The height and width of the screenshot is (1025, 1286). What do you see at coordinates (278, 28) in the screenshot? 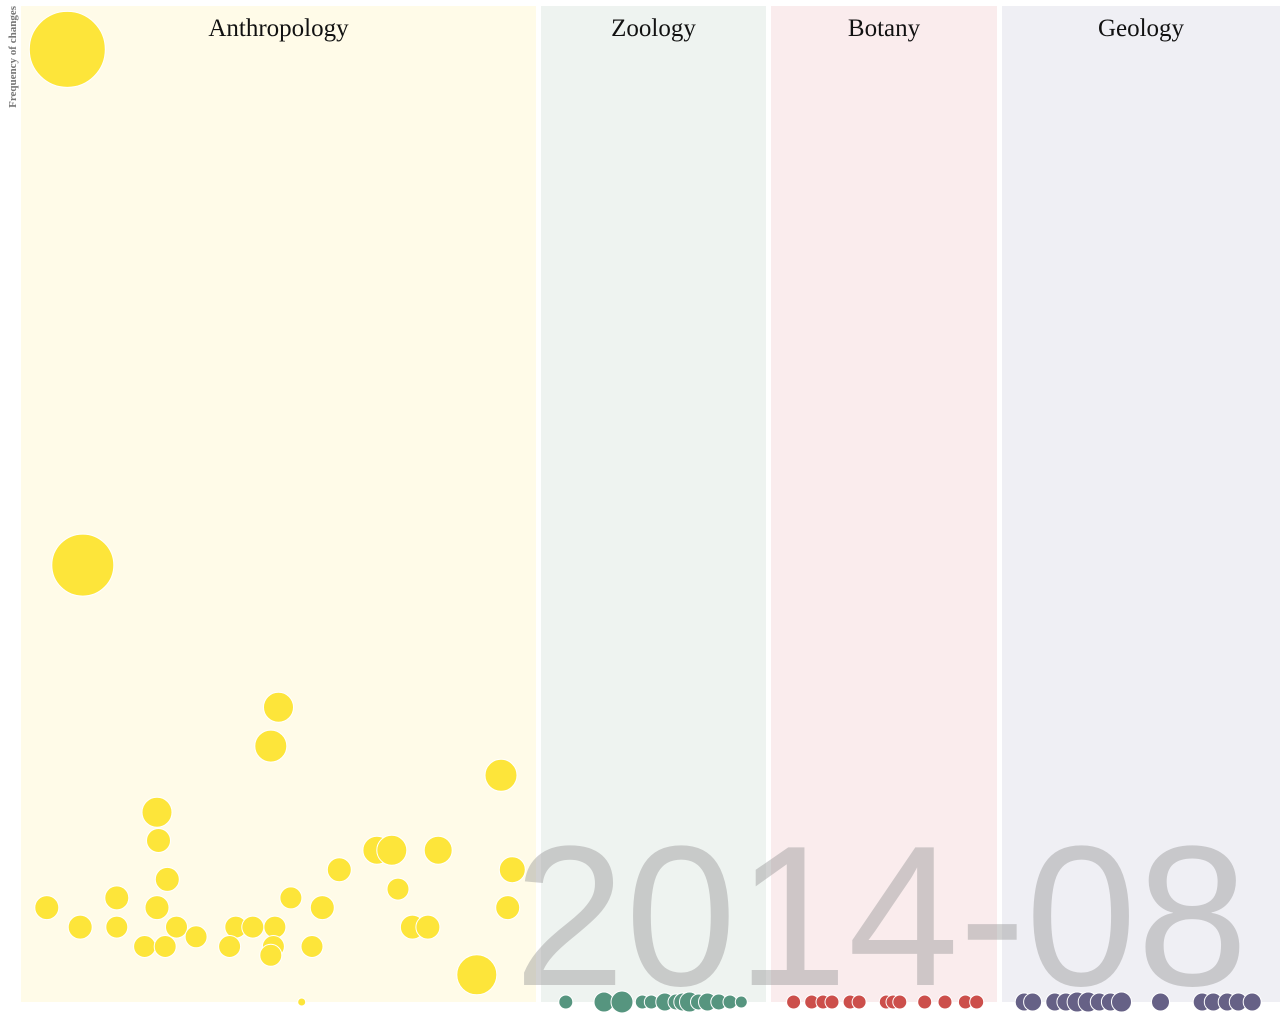
I see `panel-title-anthropology: Anthropology` at bounding box center [278, 28].